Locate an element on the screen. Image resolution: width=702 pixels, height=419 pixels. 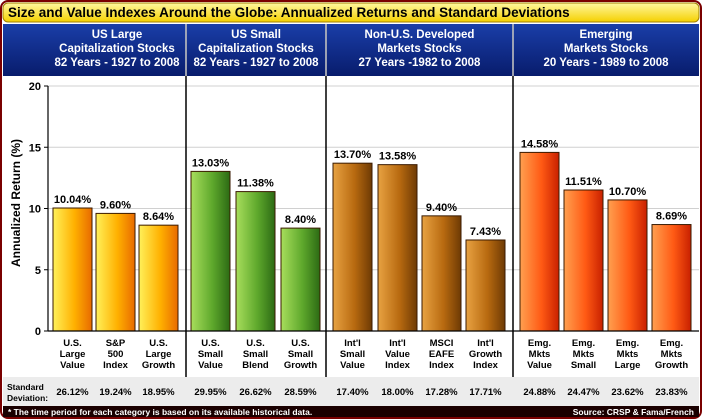
y-axis-title: Annualized Return (%) is located at coordinates (16, 203).